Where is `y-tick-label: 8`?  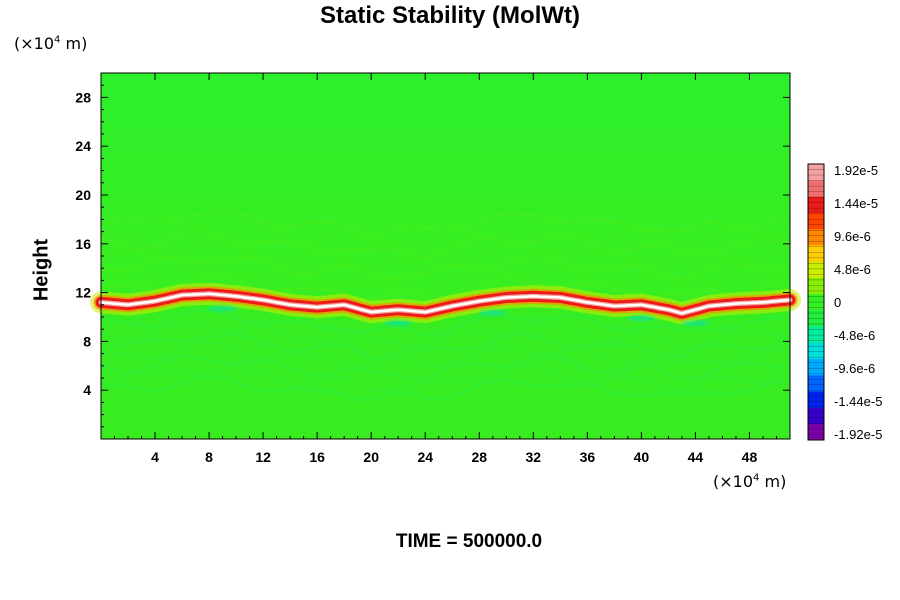
y-tick-label: 8 is located at coordinates (87, 341).